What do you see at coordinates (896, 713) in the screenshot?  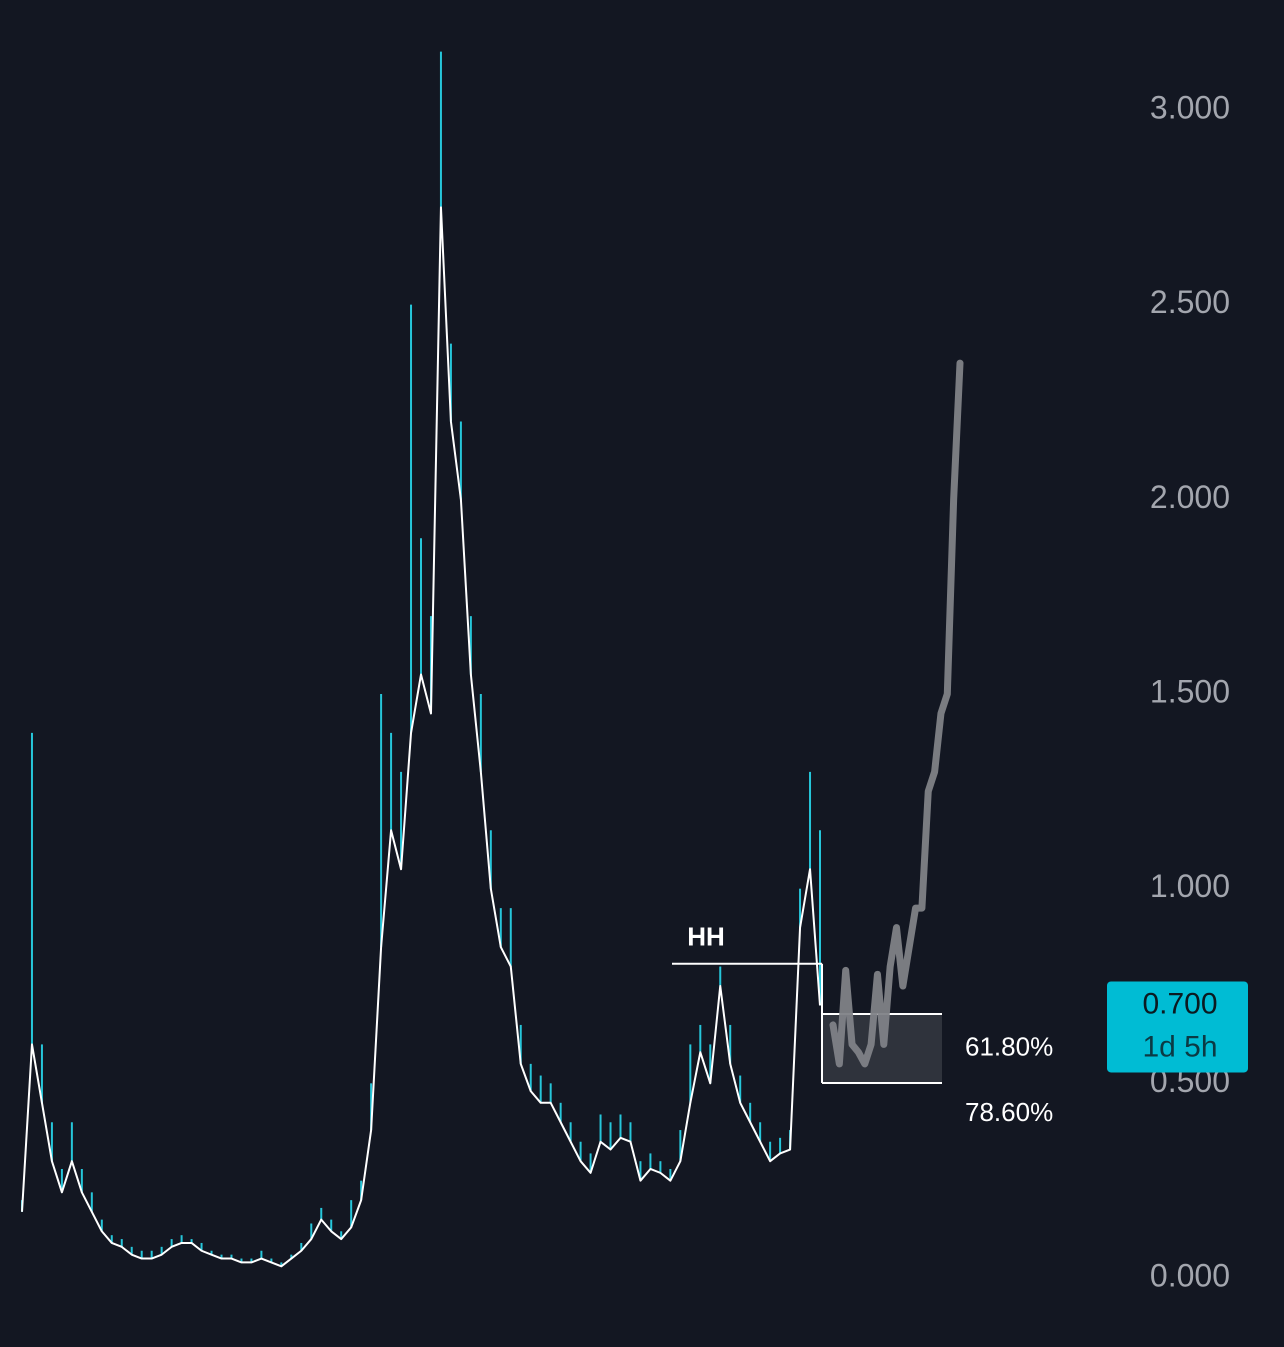 I see `projection-line` at bounding box center [896, 713].